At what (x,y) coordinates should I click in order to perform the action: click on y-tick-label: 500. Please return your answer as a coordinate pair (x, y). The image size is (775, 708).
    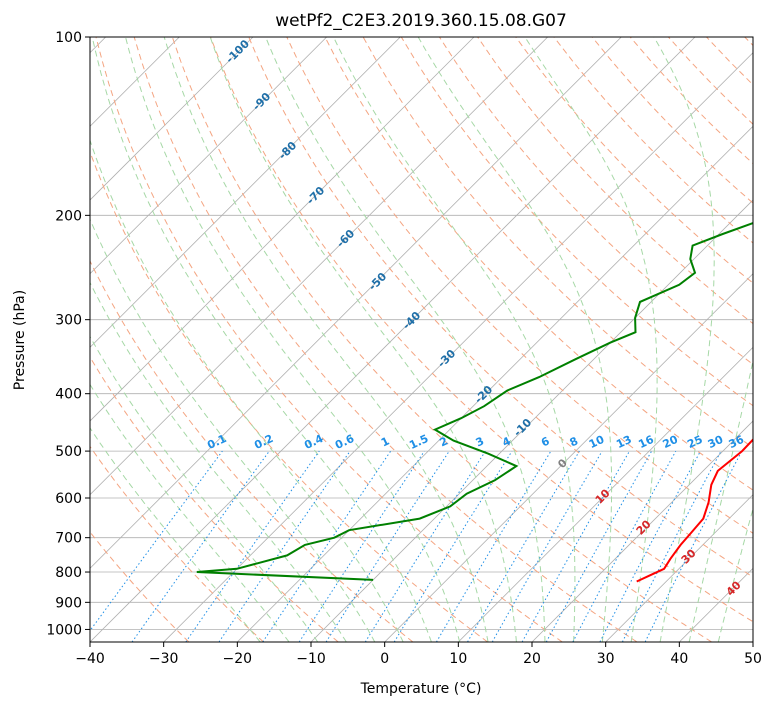
    Looking at the image, I should click on (68, 452).